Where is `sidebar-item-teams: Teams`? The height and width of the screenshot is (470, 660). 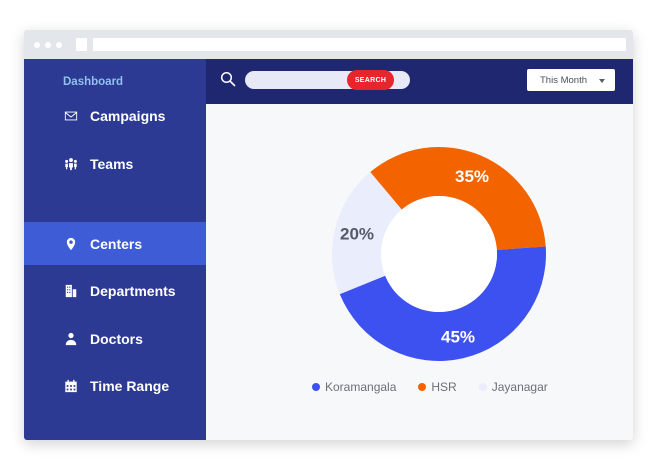 sidebar-item-teams: Teams is located at coordinates (115, 163).